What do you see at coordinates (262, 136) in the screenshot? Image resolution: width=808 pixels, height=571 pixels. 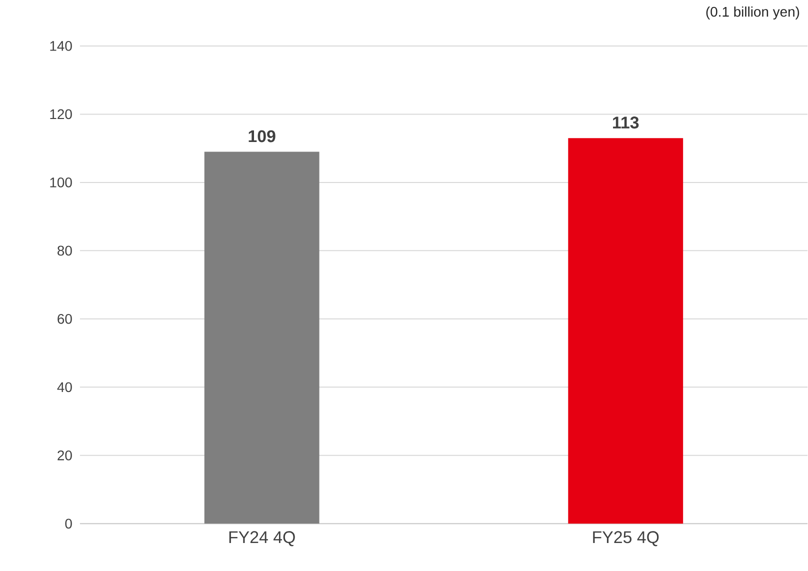 I see `data-label: 109` at bounding box center [262, 136].